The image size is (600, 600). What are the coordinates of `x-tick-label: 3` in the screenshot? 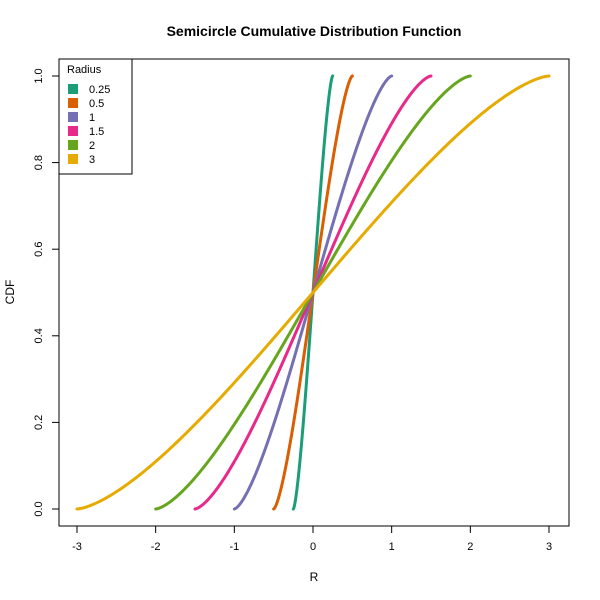 It's located at (549, 547).